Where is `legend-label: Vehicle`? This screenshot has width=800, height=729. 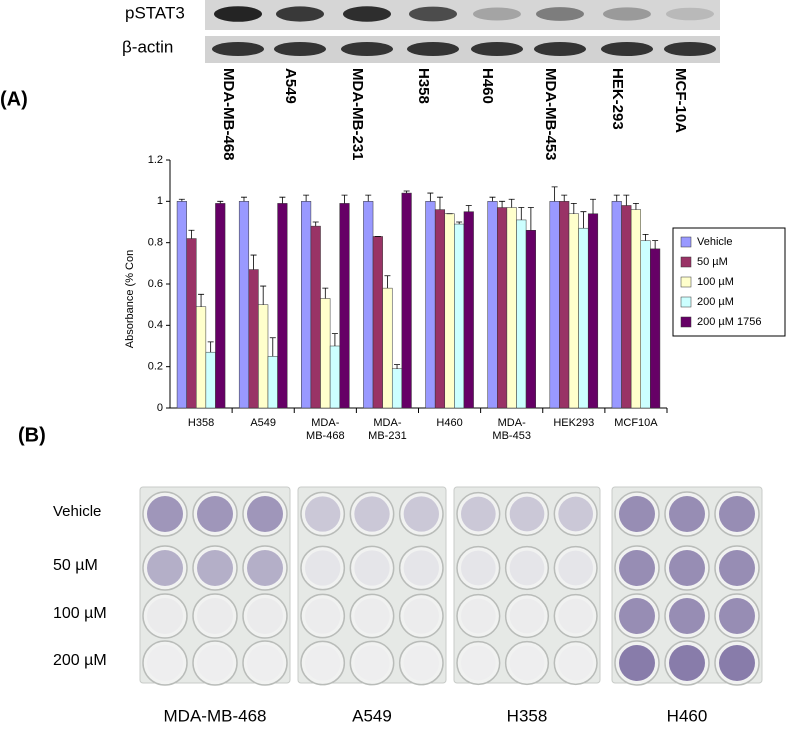
legend-label: Vehicle is located at coordinates (714, 242).